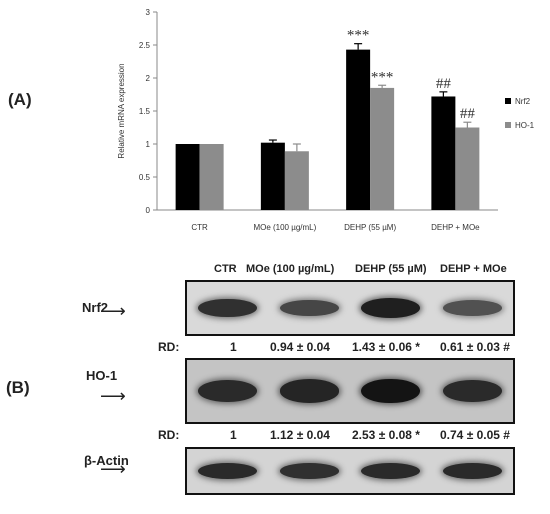 The width and height of the screenshot is (550, 514). What do you see at coordinates (121, 110) in the screenshot?
I see `y-axis-label: Relative mRNA expression` at bounding box center [121, 110].